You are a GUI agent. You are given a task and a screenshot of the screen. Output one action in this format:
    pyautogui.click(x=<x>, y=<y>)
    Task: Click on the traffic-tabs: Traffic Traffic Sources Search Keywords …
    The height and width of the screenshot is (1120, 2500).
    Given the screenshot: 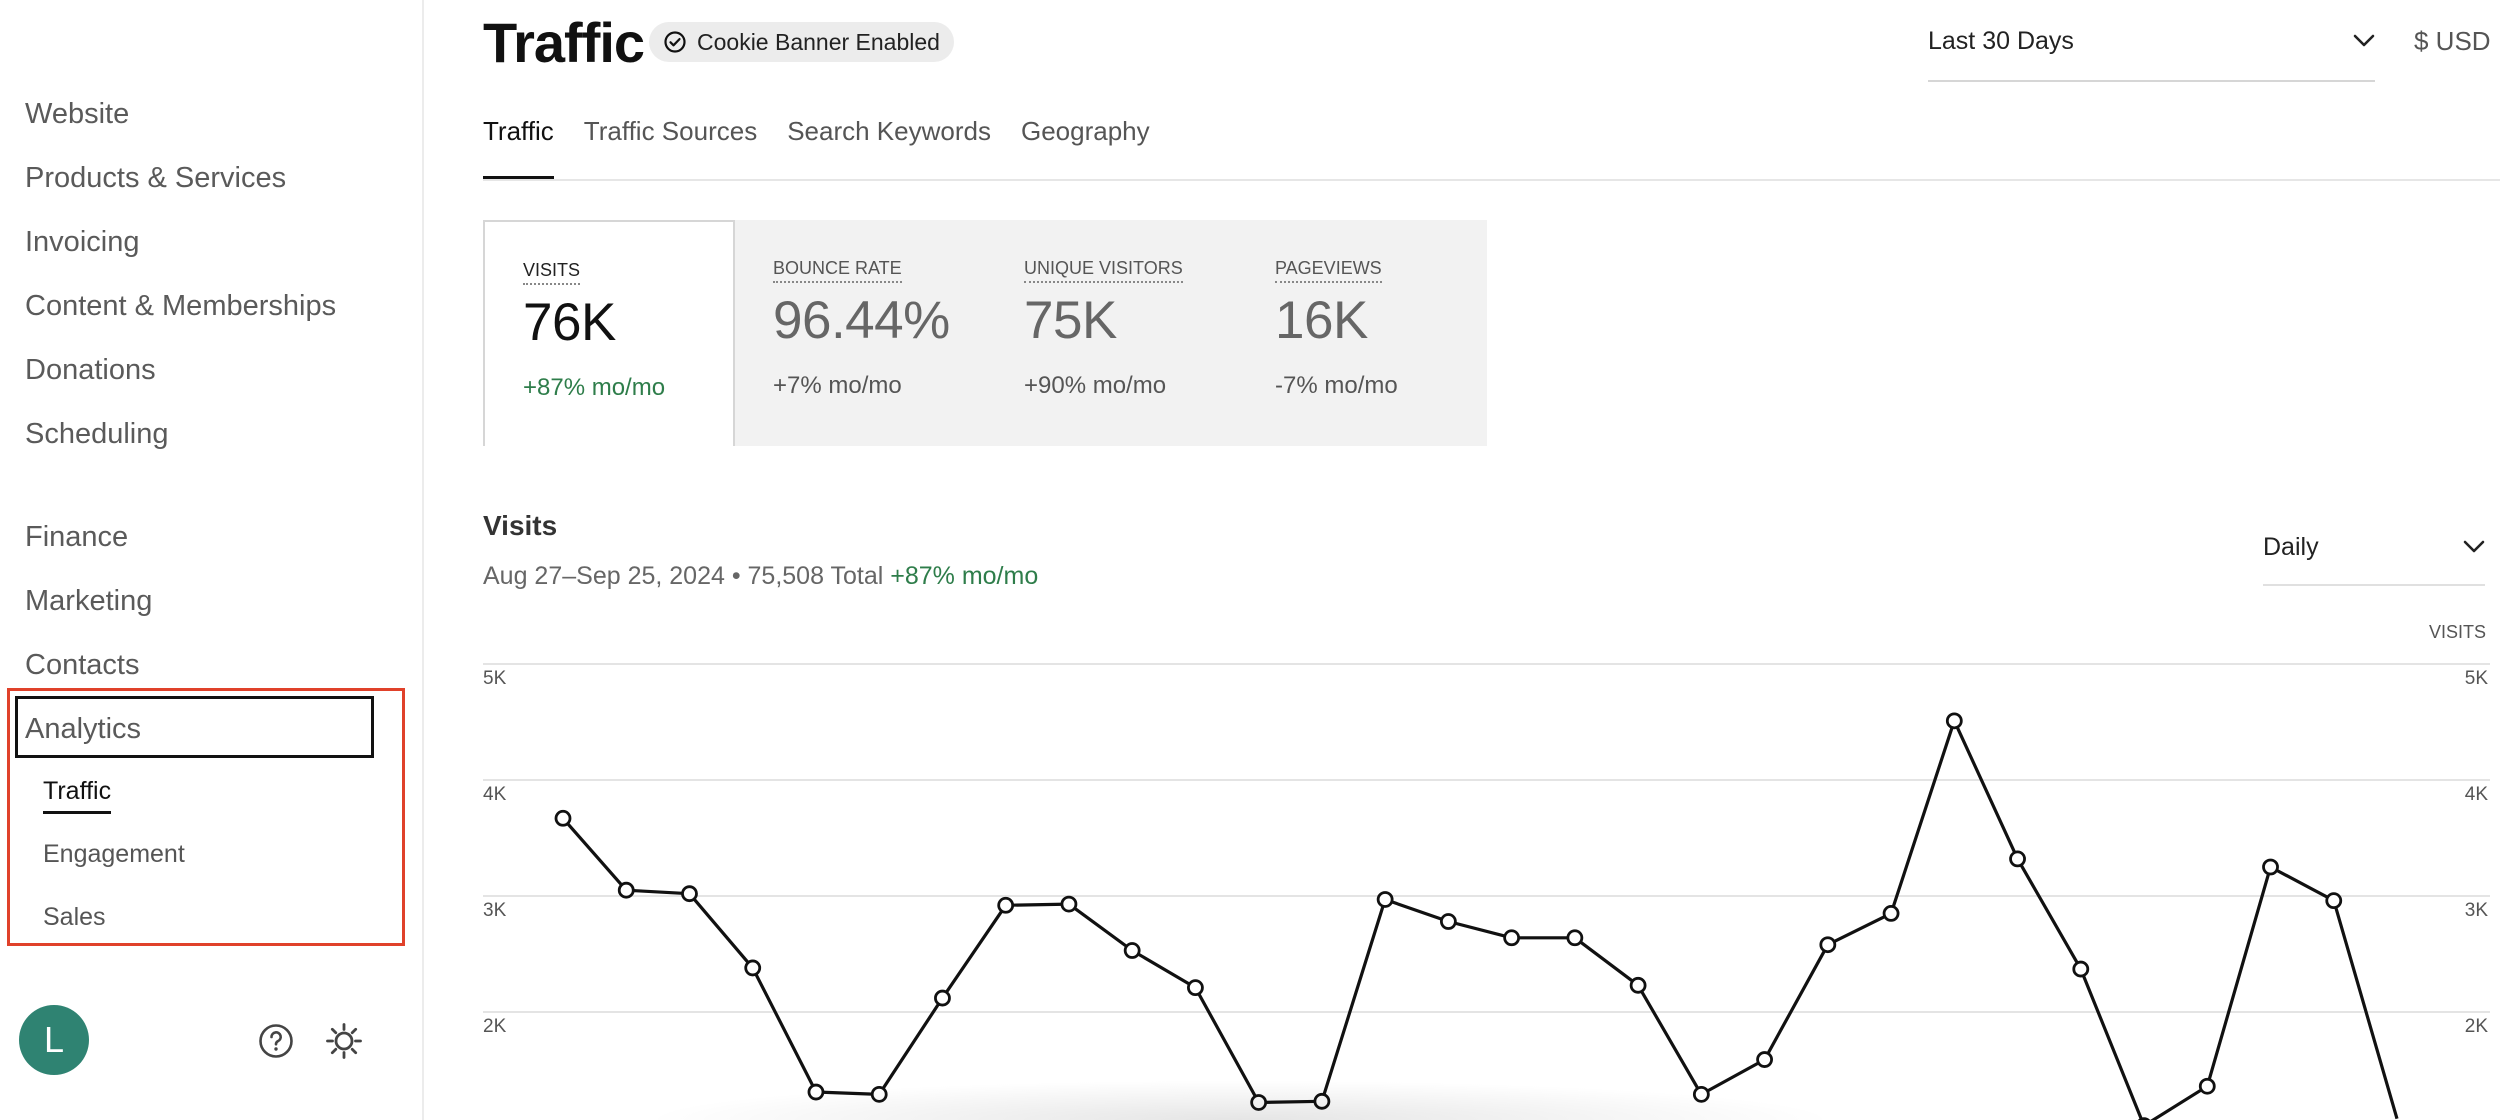 What is the action you would take?
    pyautogui.click(x=816, y=148)
    